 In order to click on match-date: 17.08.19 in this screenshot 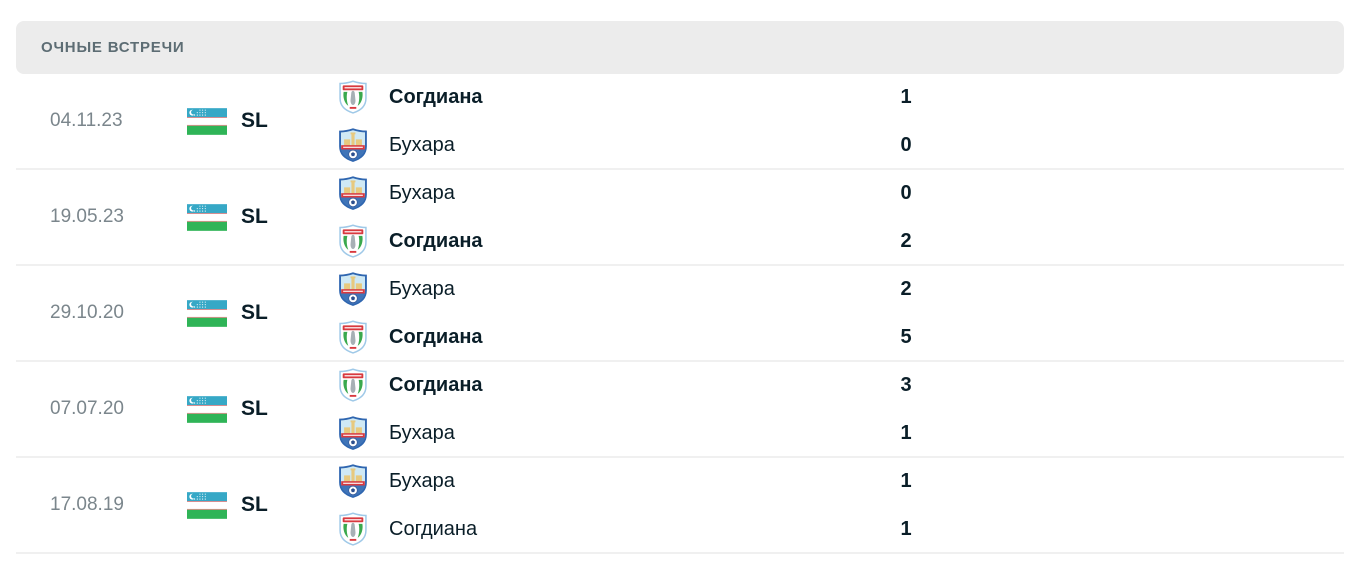, I will do `click(87, 504)`.